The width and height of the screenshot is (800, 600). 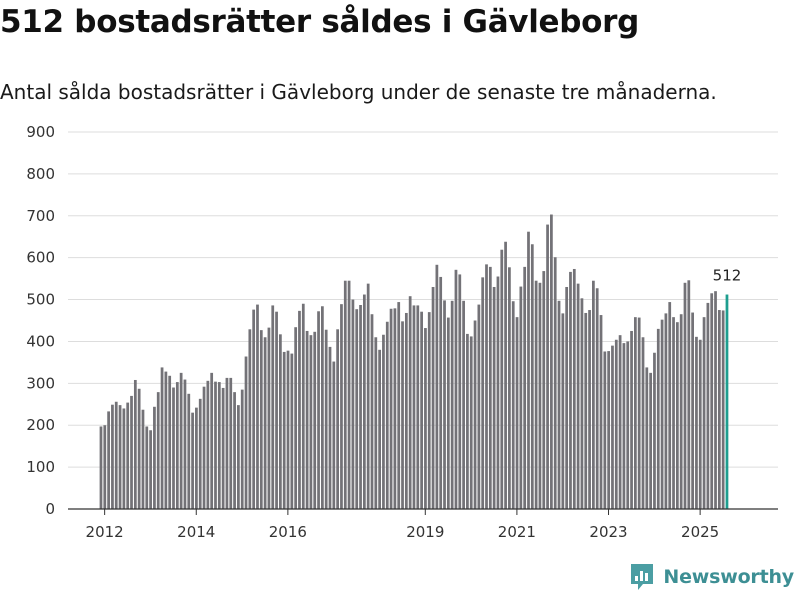 What do you see at coordinates (40, 383) in the screenshot?
I see `y-tick-label: 300` at bounding box center [40, 383].